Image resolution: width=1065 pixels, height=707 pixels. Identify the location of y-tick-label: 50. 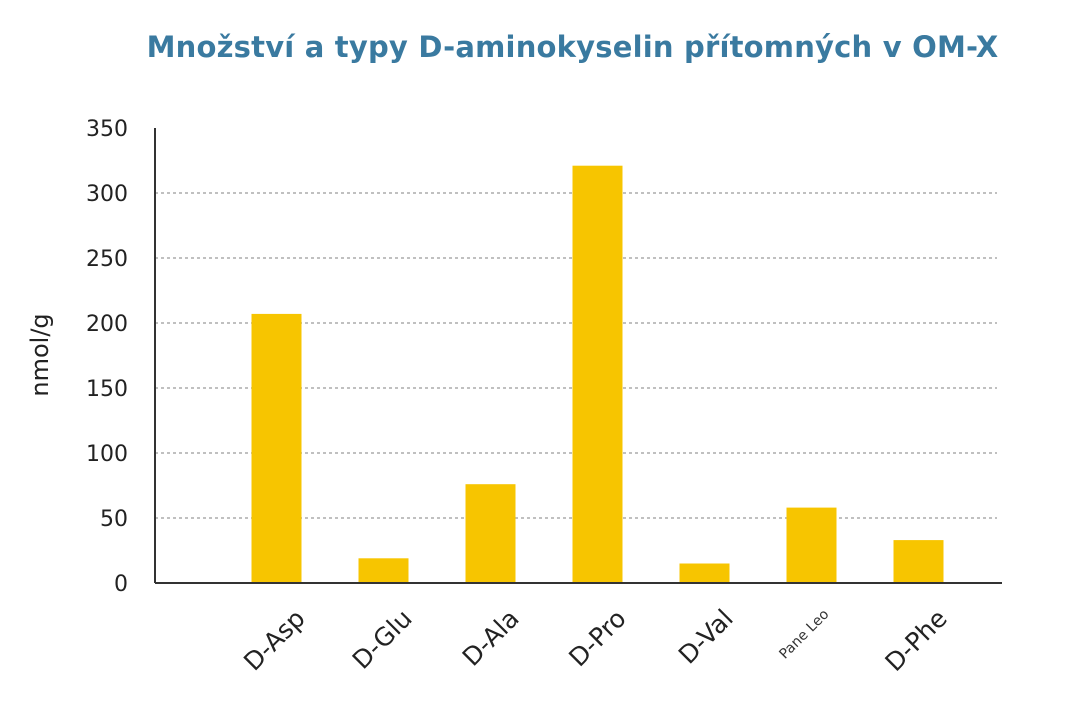
(114, 519).